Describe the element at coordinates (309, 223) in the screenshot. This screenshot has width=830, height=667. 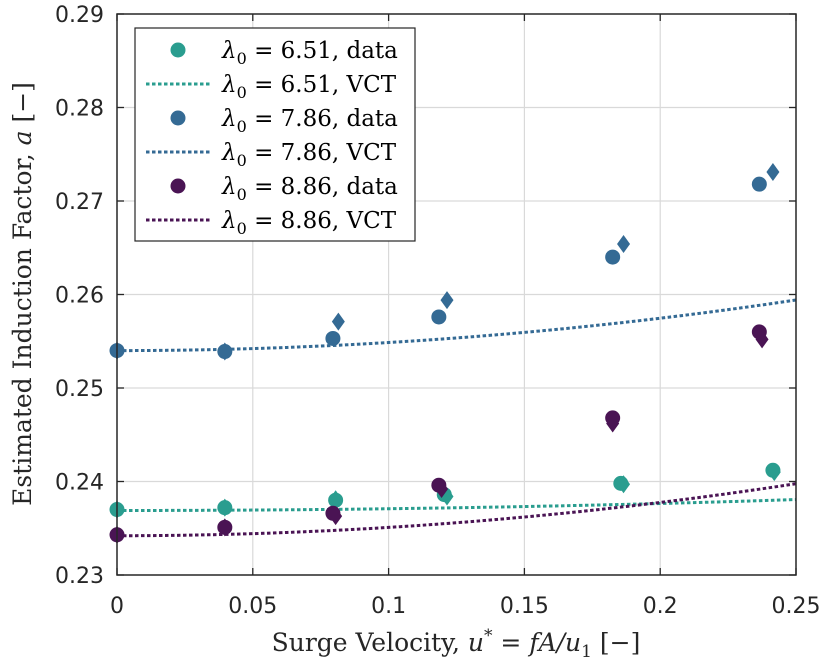
I see `legend-entry-label: λ0 = 8.86, VCT` at that location.